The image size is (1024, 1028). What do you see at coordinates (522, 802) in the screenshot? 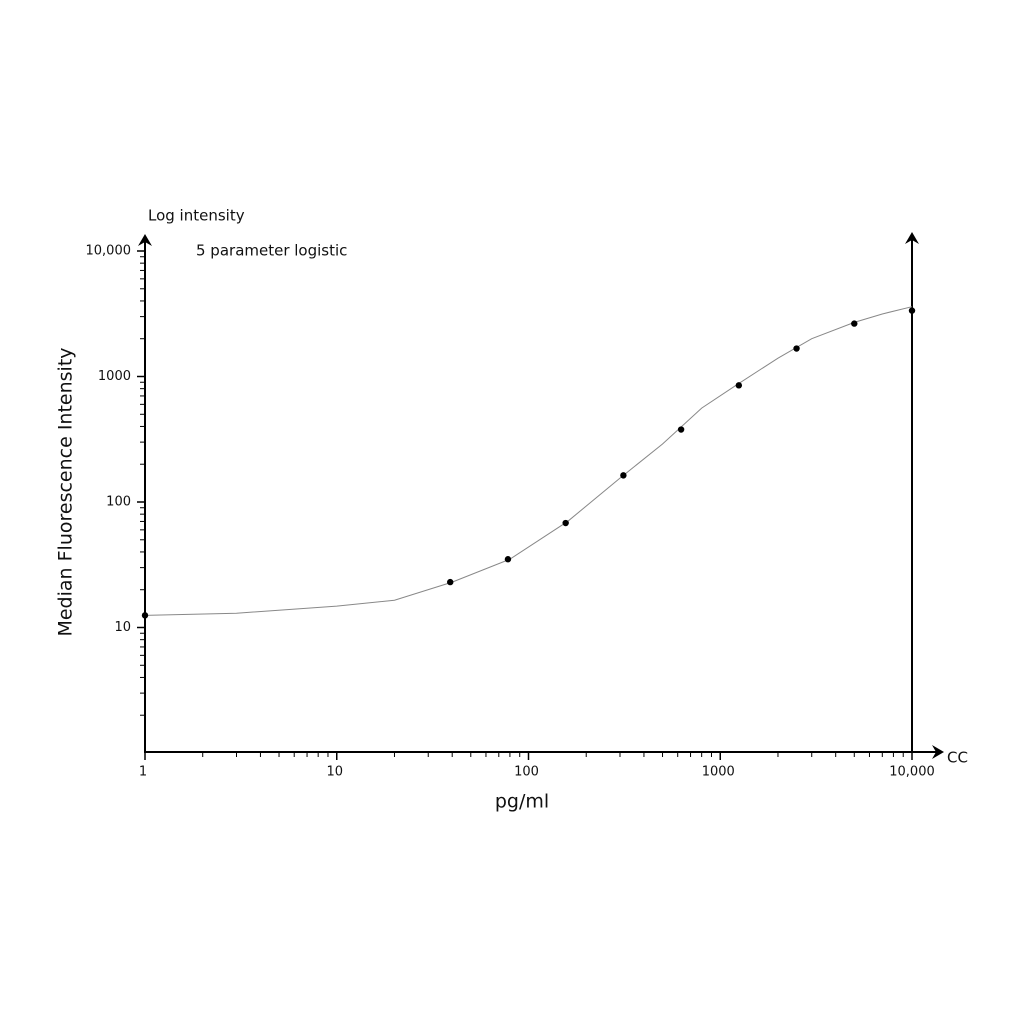
I see `x-axis-label: pg/ml` at bounding box center [522, 802].